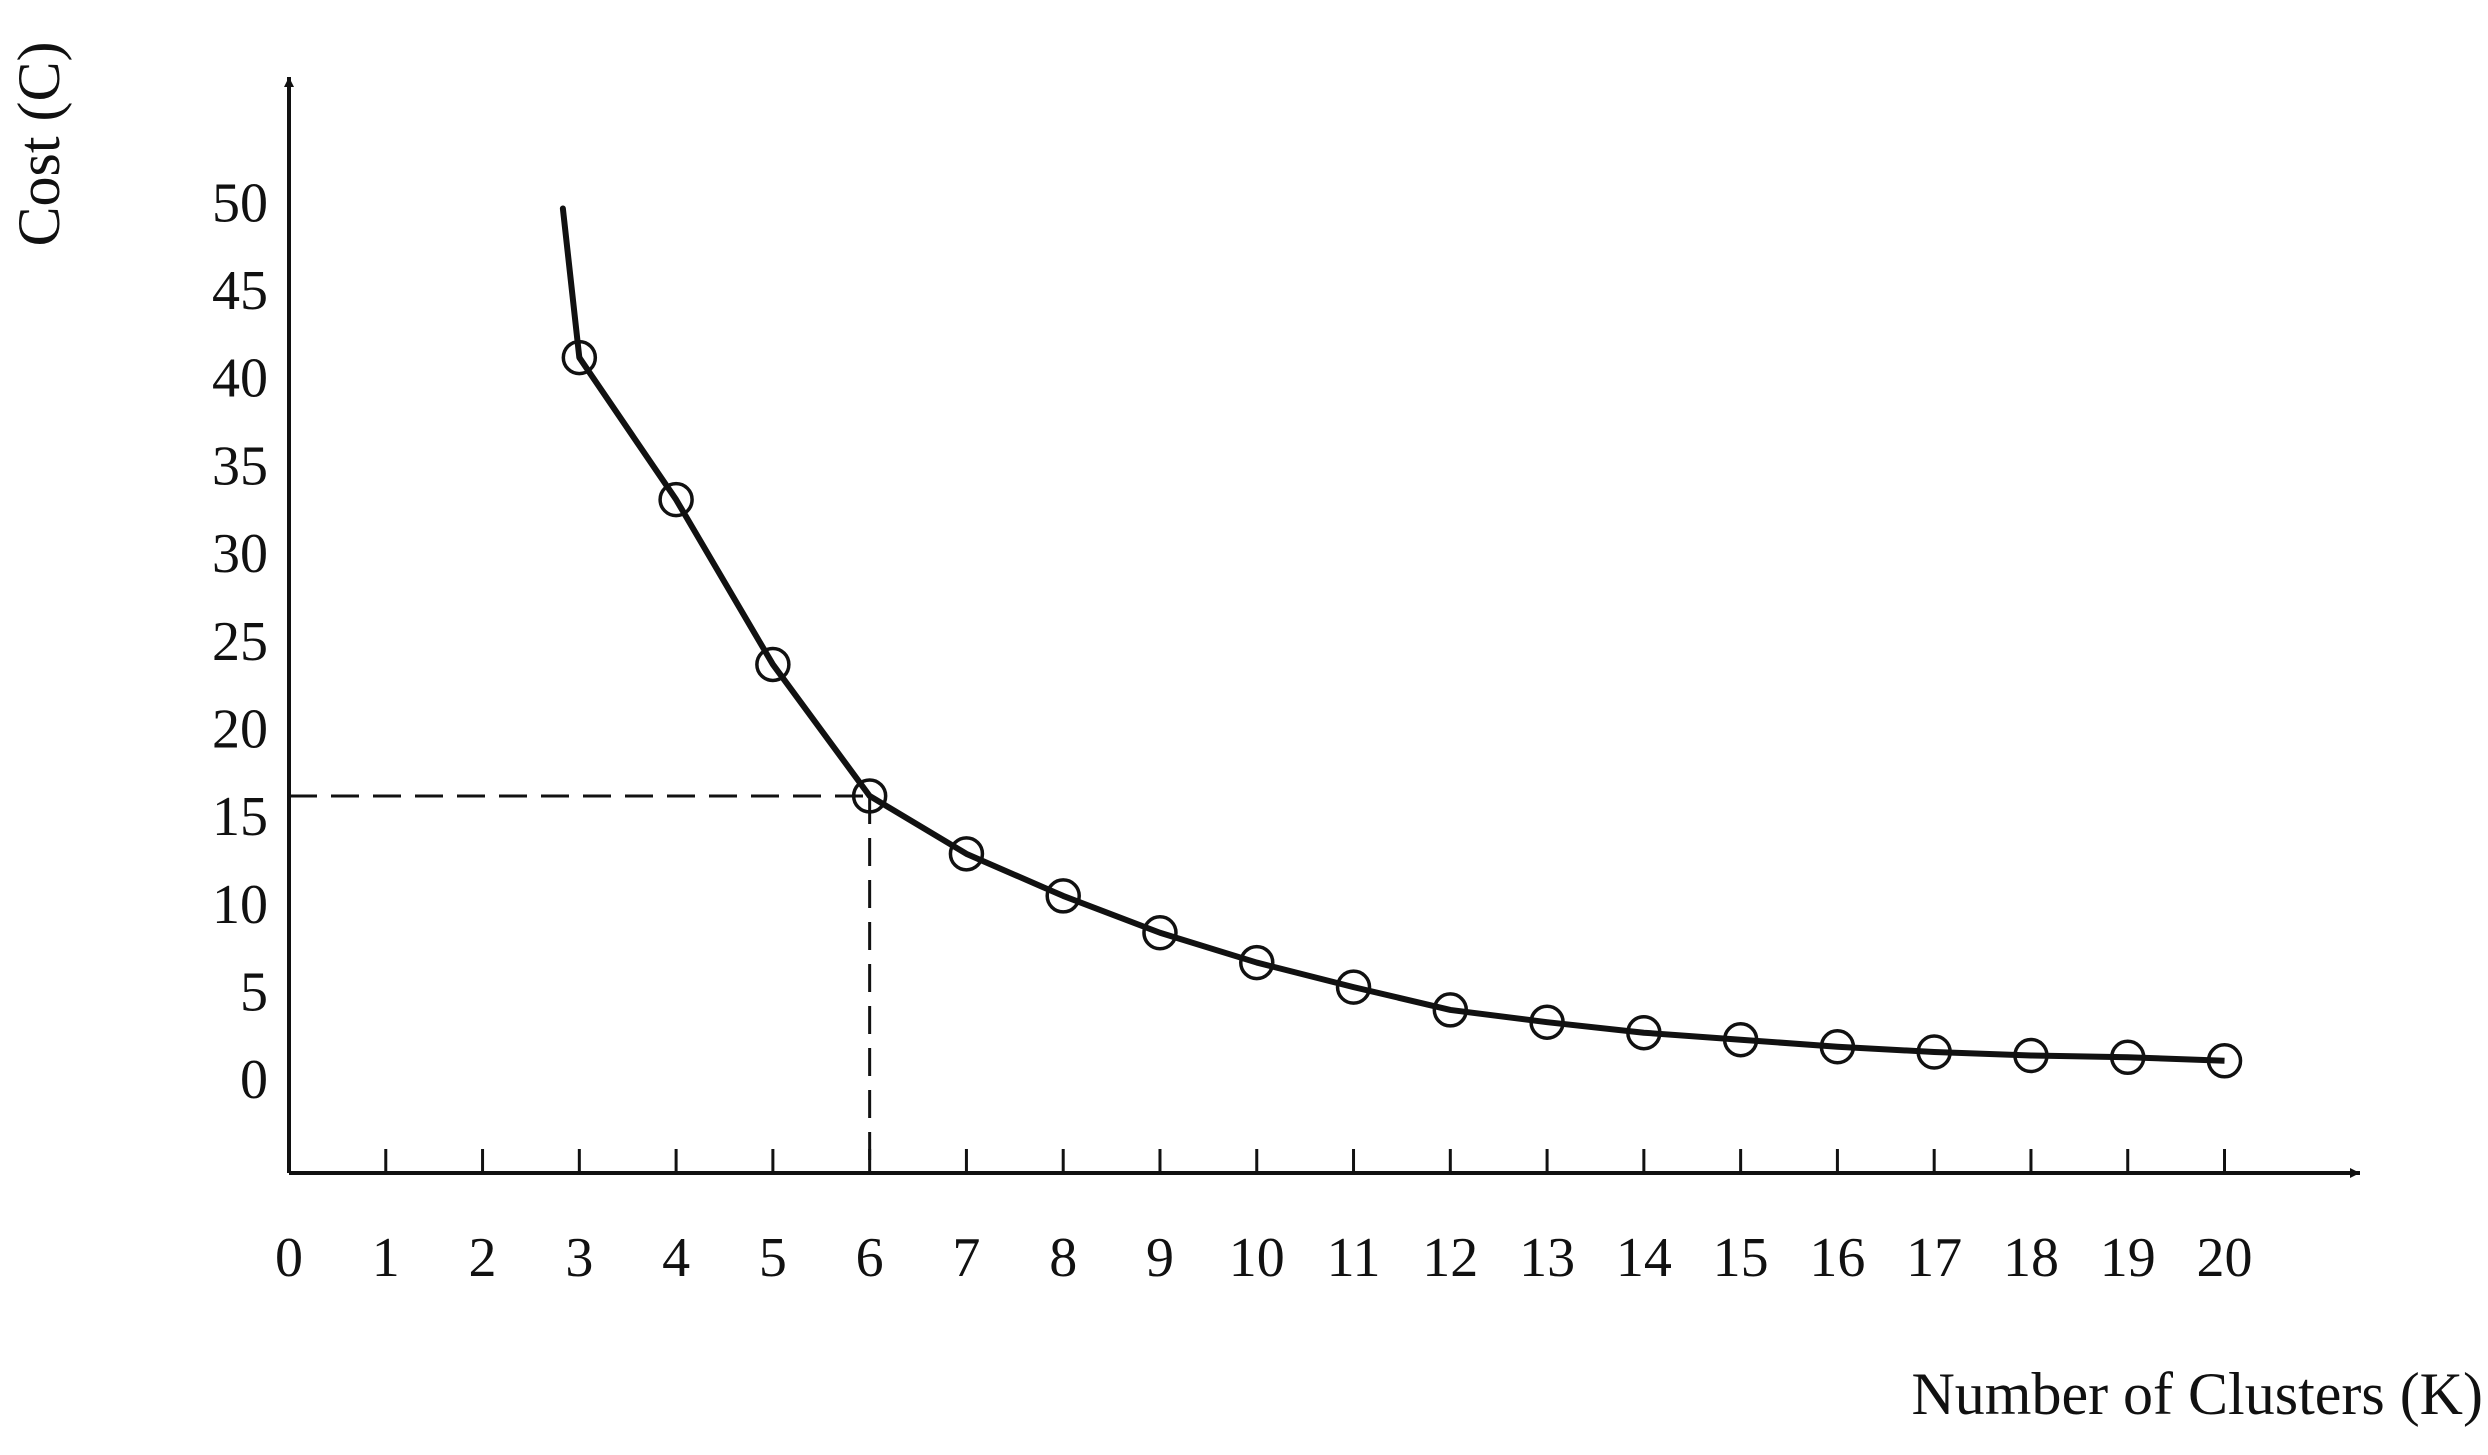  I want to click on x-tick-label: 11, so click(1354, 1258).